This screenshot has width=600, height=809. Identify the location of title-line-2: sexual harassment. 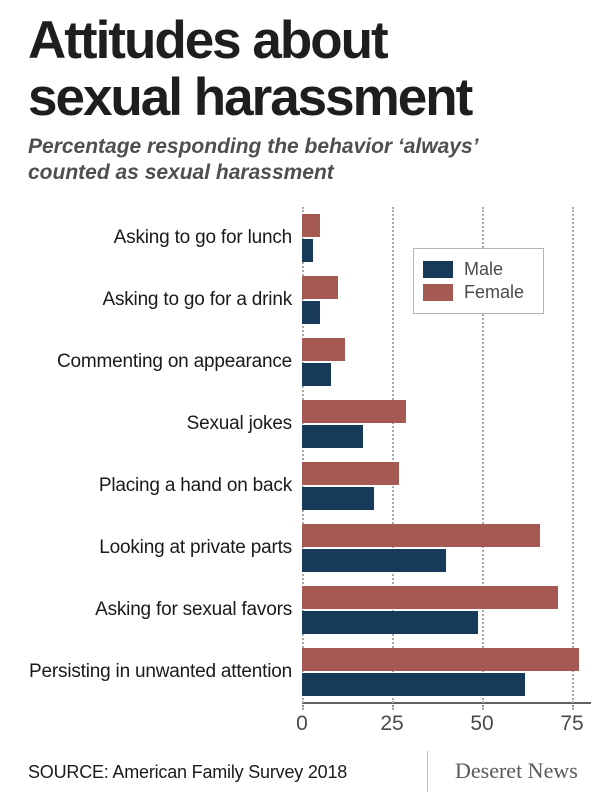
(250, 97).